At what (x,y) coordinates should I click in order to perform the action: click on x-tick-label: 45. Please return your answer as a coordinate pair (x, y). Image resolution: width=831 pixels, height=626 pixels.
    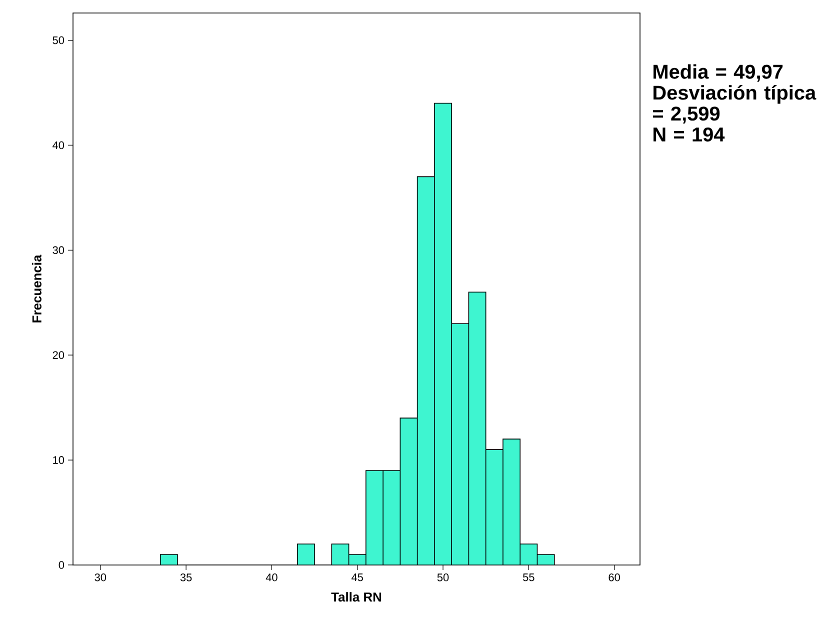
    Looking at the image, I should click on (357, 578).